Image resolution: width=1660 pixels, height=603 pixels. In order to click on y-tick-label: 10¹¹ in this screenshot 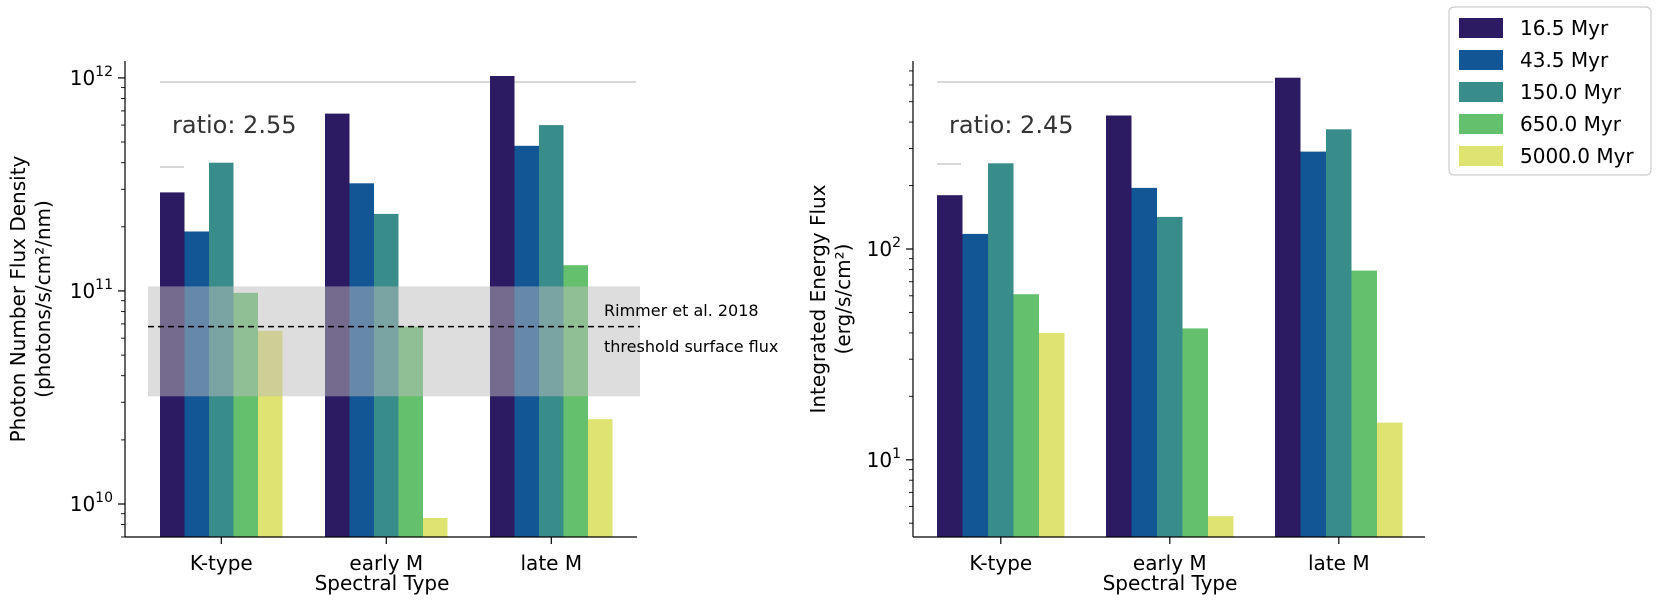, I will do `click(91, 290)`.